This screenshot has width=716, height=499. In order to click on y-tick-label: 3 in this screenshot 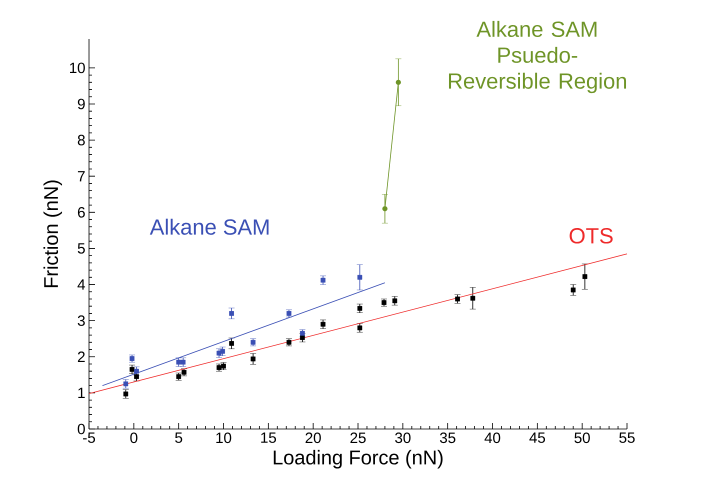, I will do `click(81, 320)`.